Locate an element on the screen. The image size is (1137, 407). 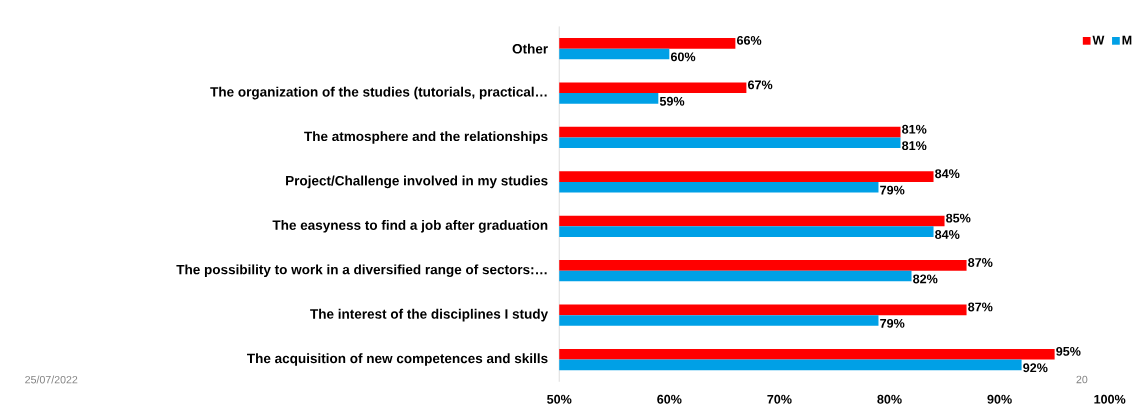
legend-label: M is located at coordinates (1127, 40).